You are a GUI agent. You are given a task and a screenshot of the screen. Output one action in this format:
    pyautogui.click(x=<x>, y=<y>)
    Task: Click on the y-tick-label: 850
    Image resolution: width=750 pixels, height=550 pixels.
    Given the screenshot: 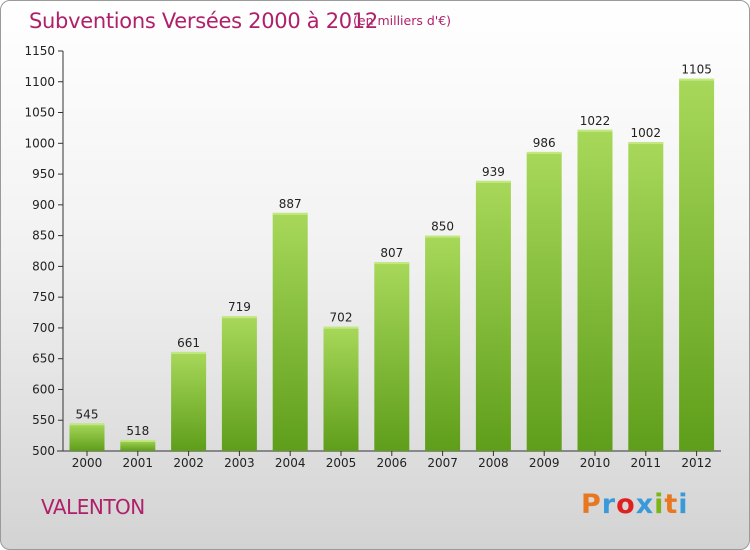 What is the action you would take?
    pyautogui.click(x=43, y=236)
    